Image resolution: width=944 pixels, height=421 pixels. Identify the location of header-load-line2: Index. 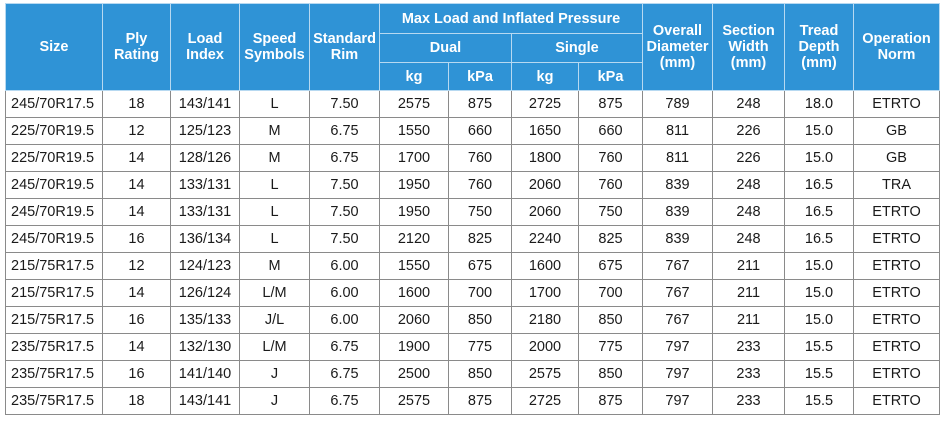
(205, 55).